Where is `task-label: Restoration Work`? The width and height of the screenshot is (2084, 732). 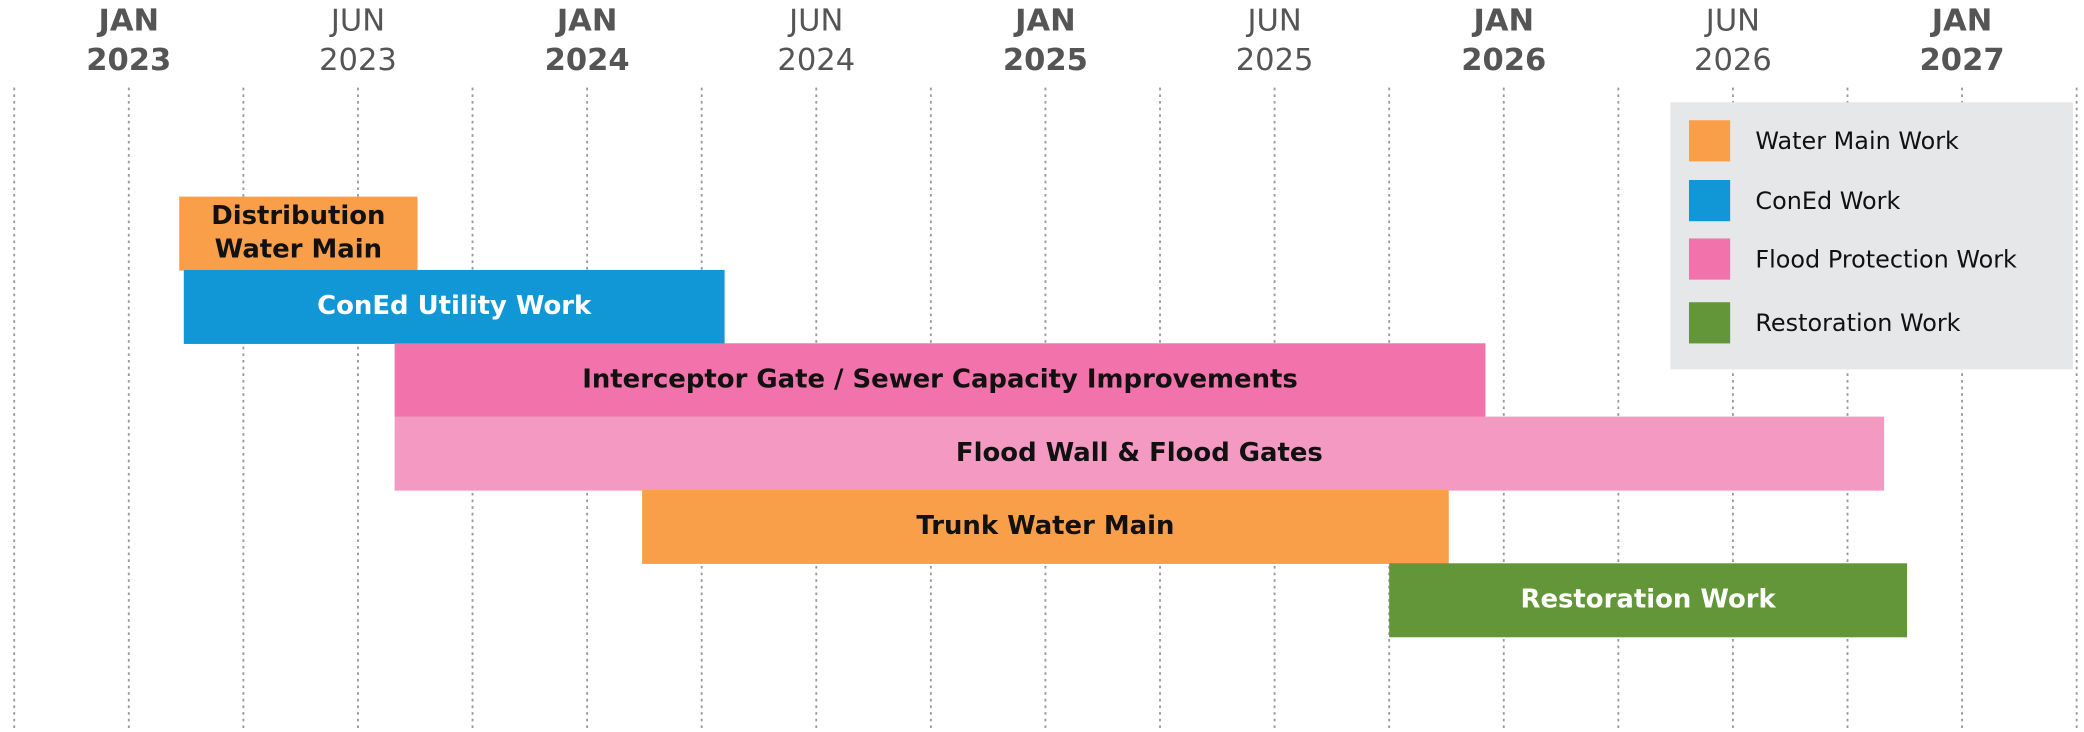 task-label: Restoration Work is located at coordinates (1649, 599).